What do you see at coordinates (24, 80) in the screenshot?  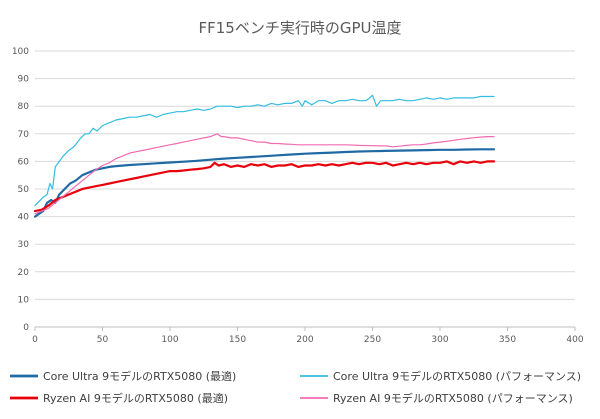 I see `y-tick-label: 90` at bounding box center [24, 80].